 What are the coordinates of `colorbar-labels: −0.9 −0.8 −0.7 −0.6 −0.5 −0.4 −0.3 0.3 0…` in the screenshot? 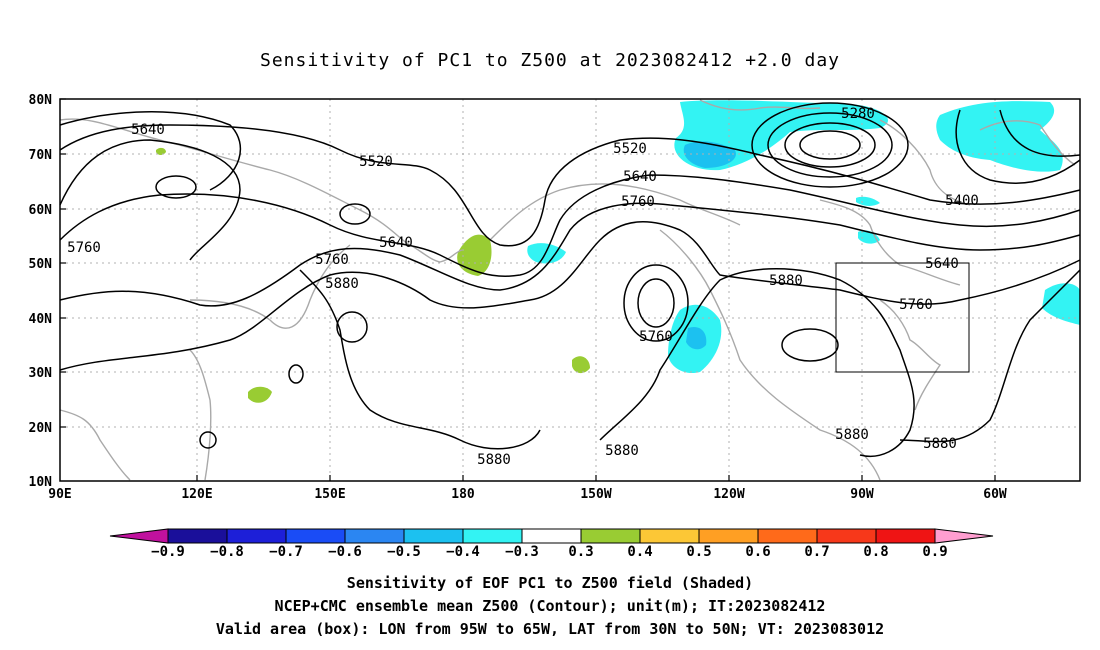 It's located at (549, 552).